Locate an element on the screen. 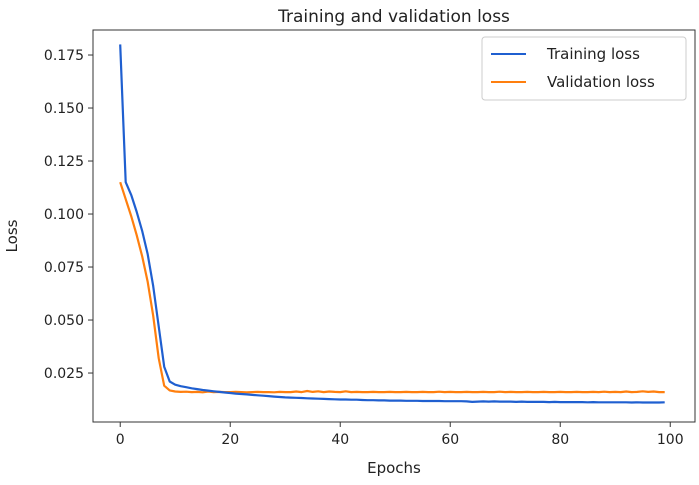 This screenshot has height=485, width=699. x-tick-label: 0 is located at coordinates (120, 440).